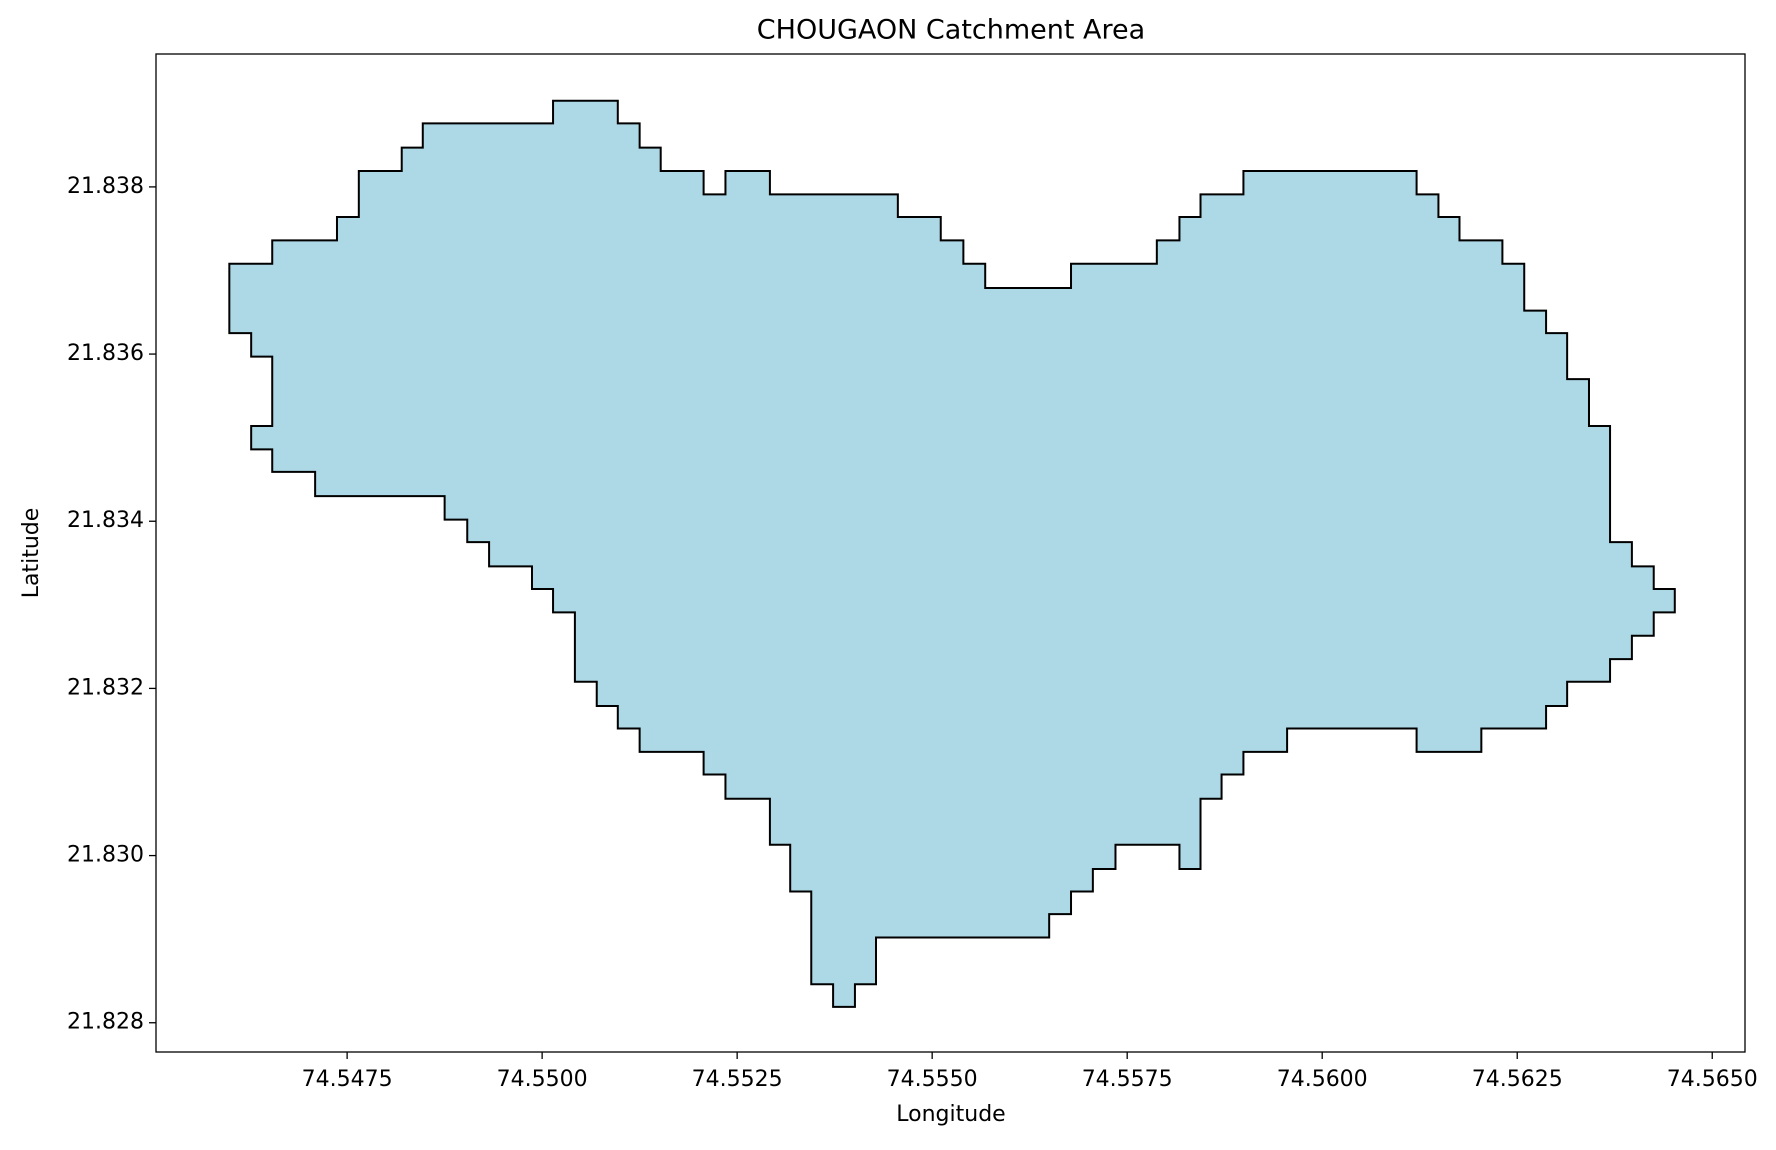 The height and width of the screenshot is (1150, 1776). Describe the element at coordinates (1127, 1079) in the screenshot. I see `x-tick-label: 74.5575` at that location.